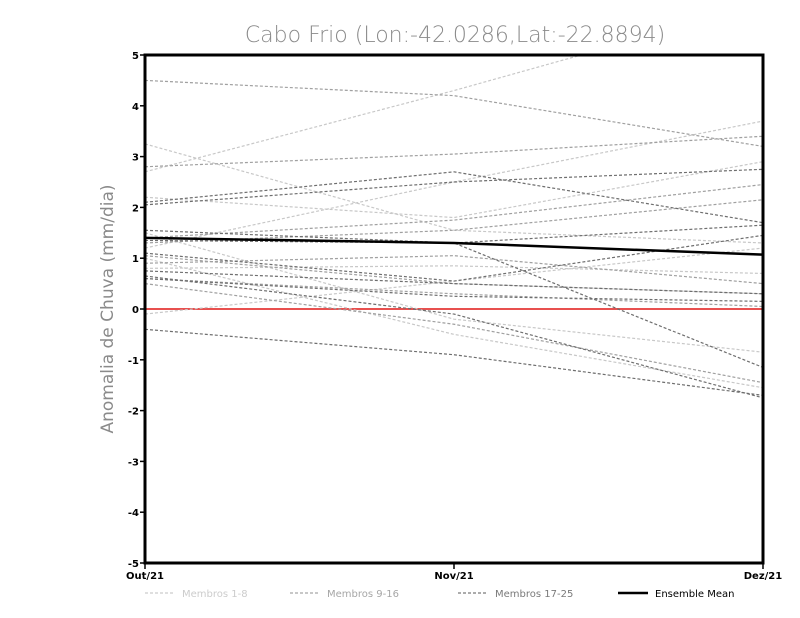 Image resolution: width=800 pixels, height=618 pixels. What do you see at coordinates (135, 107) in the screenshot?
I see `y-tick-label: 4` at bounding box center [135, 107].